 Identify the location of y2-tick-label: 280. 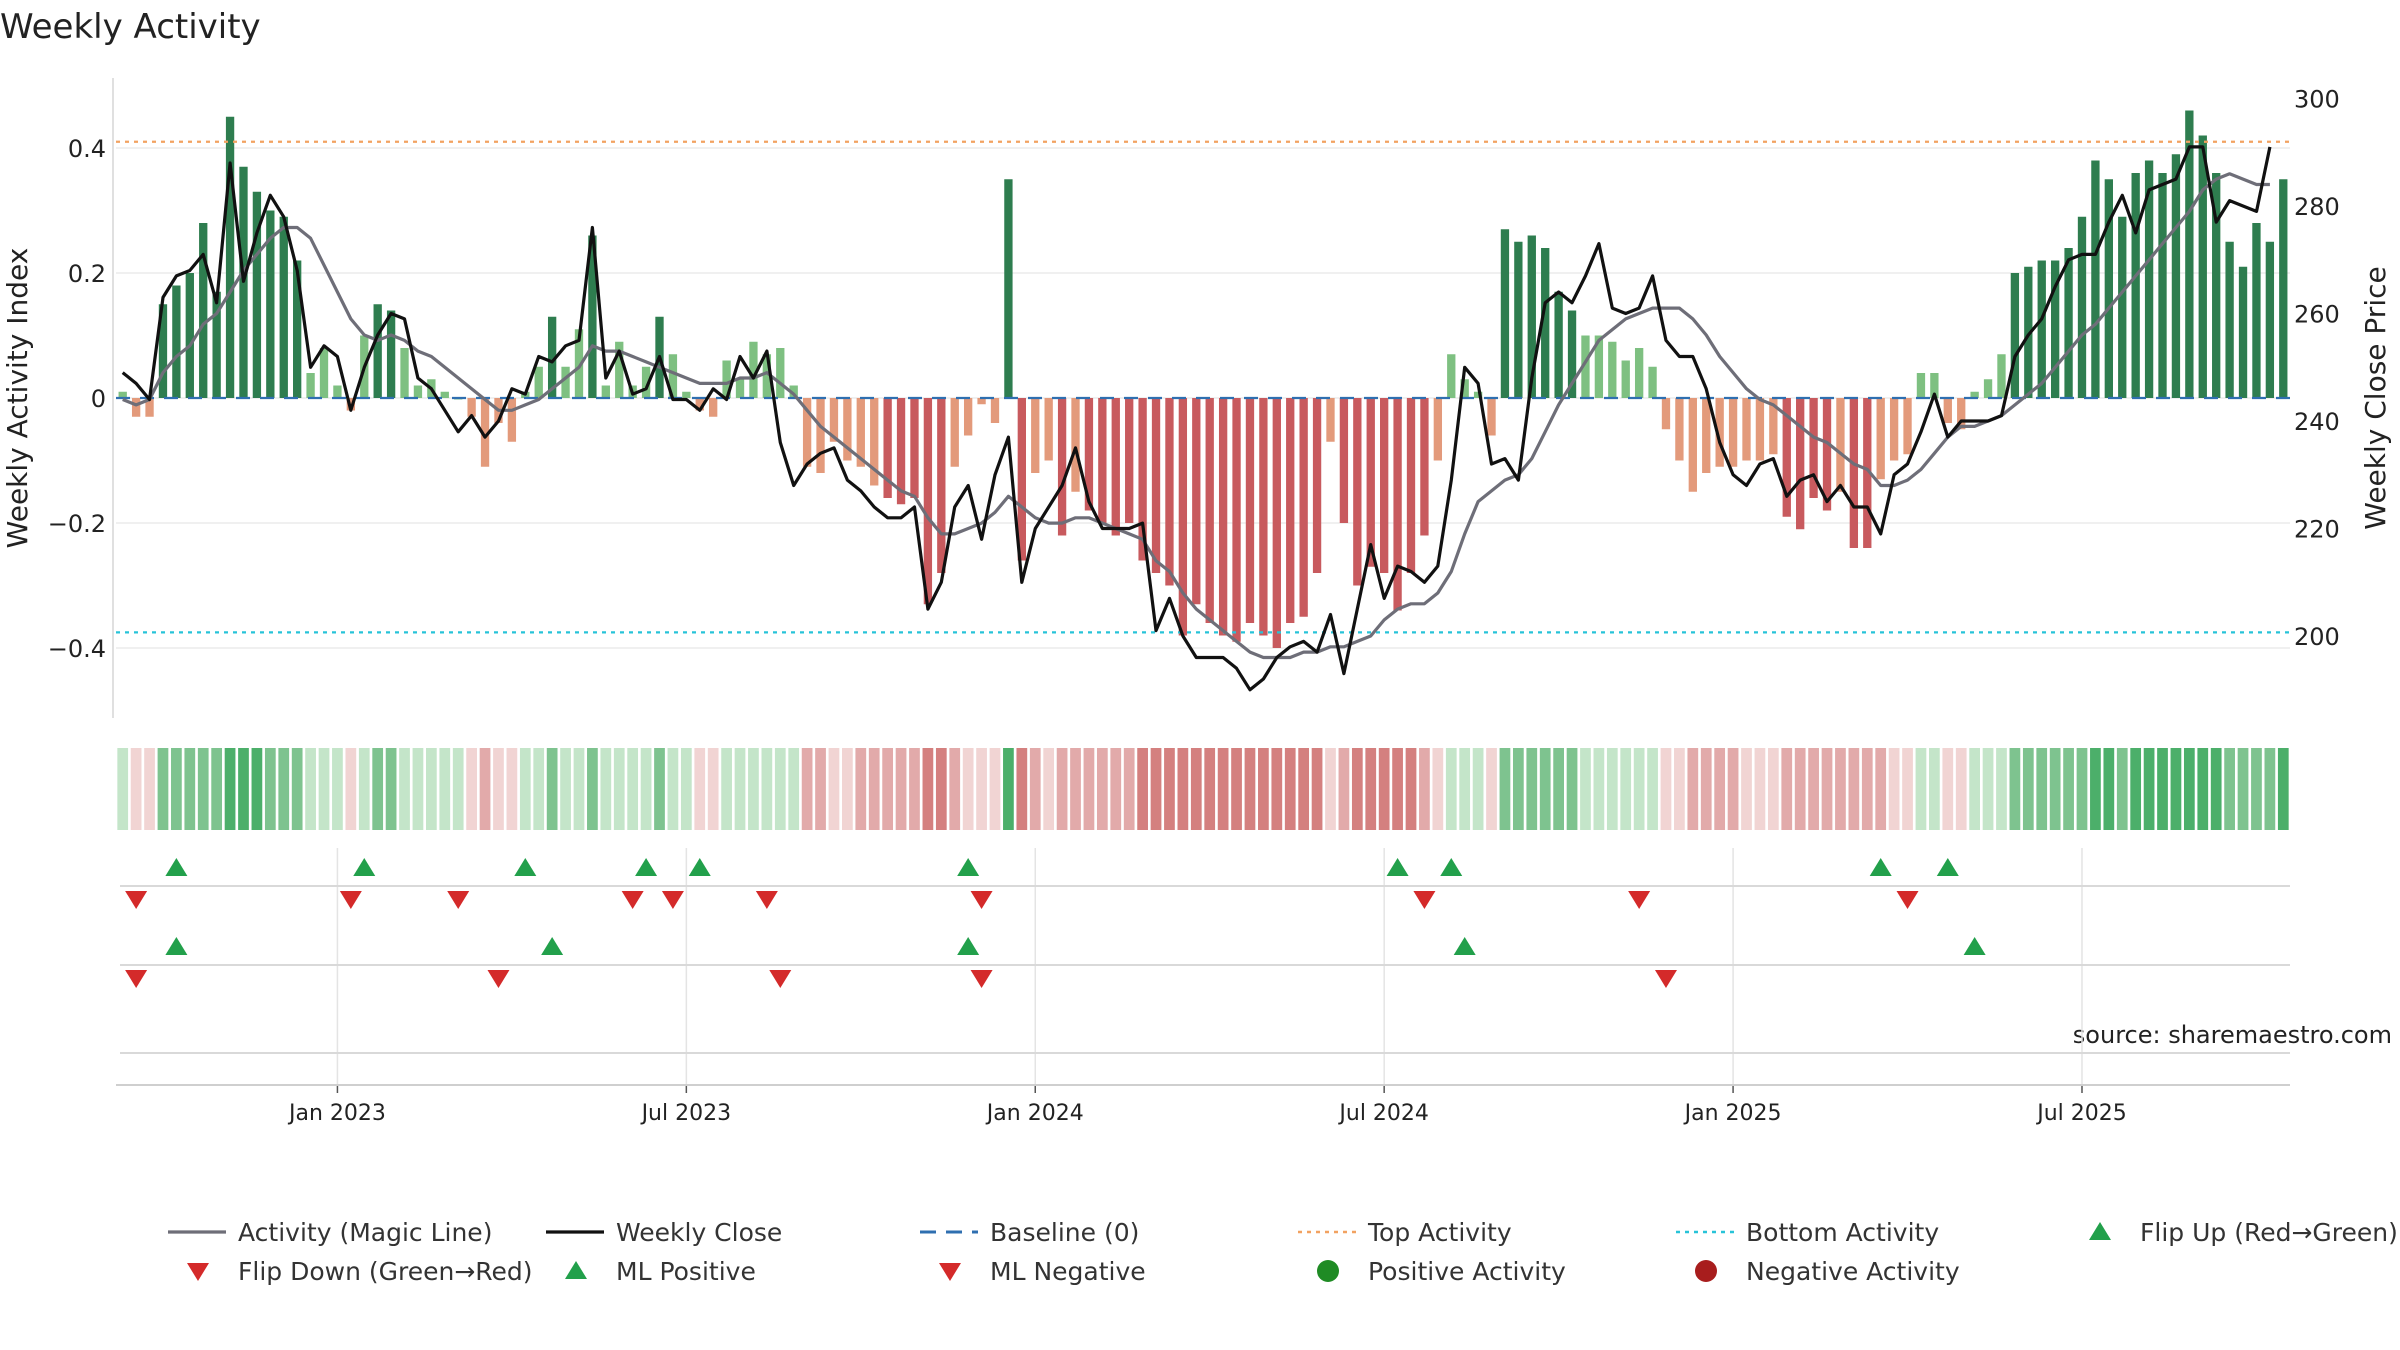
(2317, 207).